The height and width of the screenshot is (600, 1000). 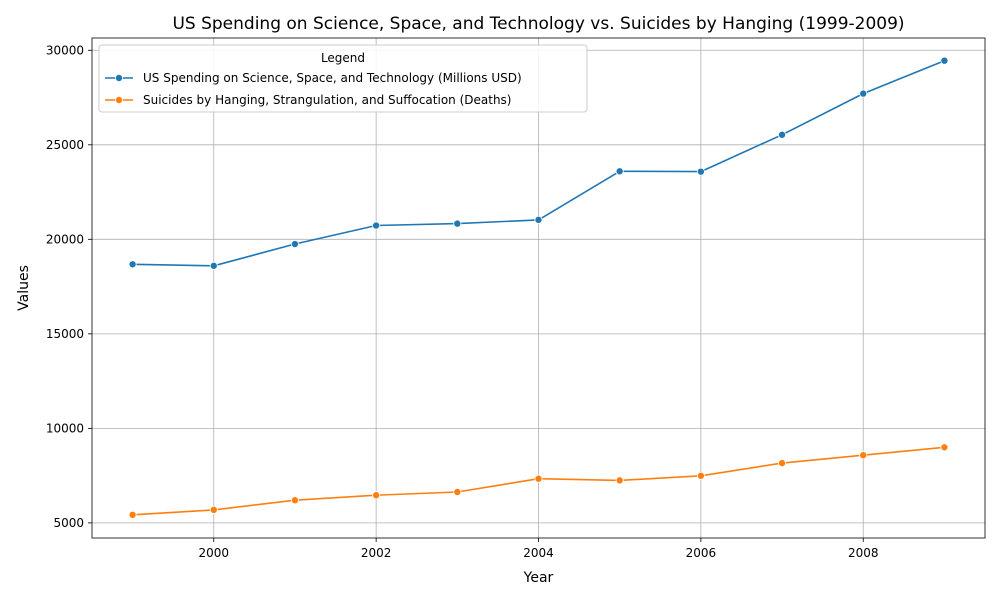 I want to click on x-axis-label: Year, so click(x=538, y=578).